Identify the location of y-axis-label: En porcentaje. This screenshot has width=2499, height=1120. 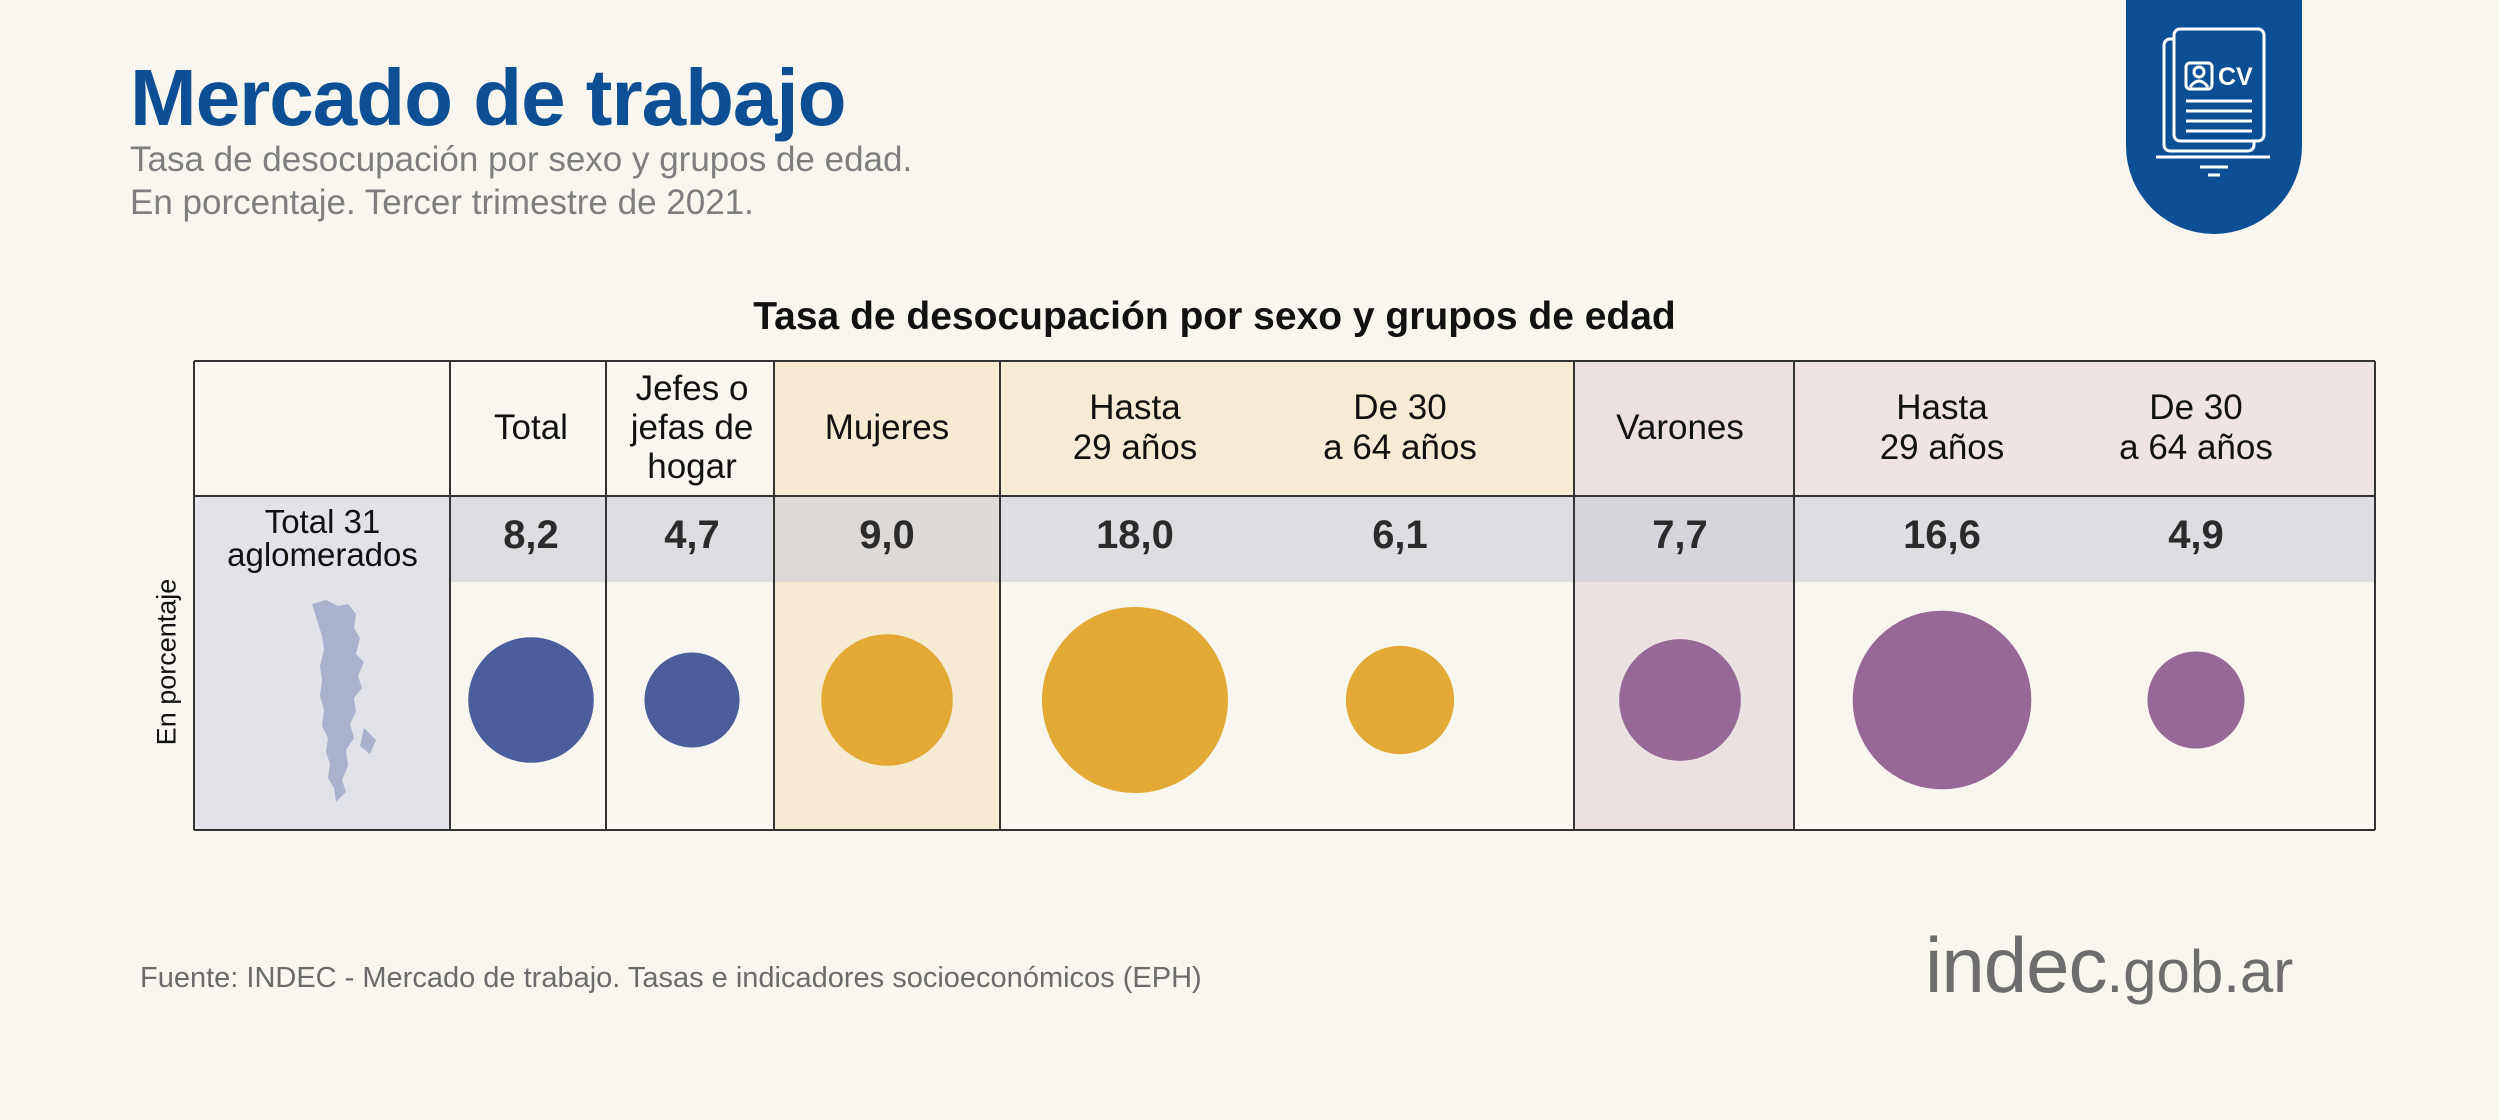
(166, 662).